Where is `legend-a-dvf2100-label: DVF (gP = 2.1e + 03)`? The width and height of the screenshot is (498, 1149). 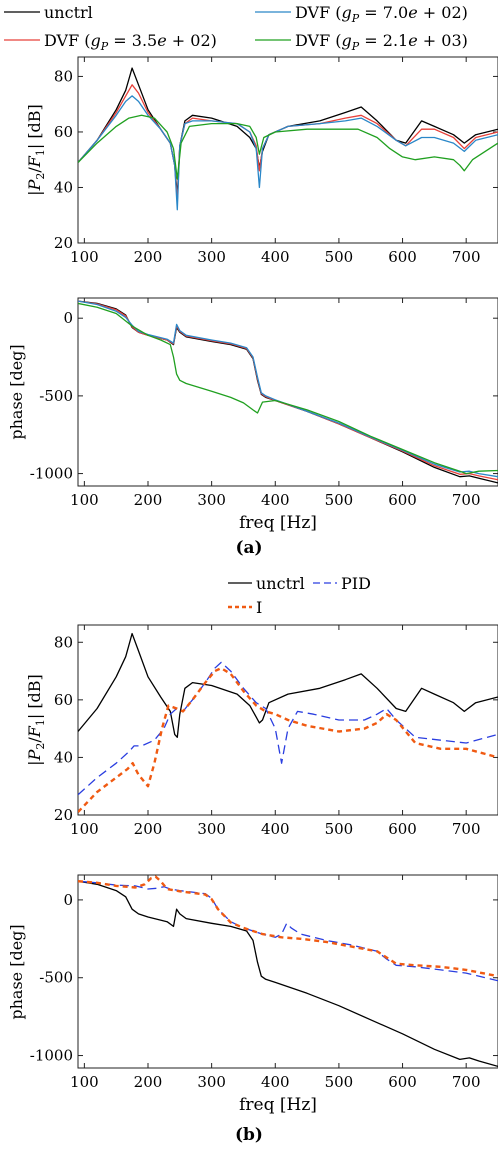
legend-a-dvf2100-label: DVF (gP = 2.1e + 03) is located at coordinates (381, 42).